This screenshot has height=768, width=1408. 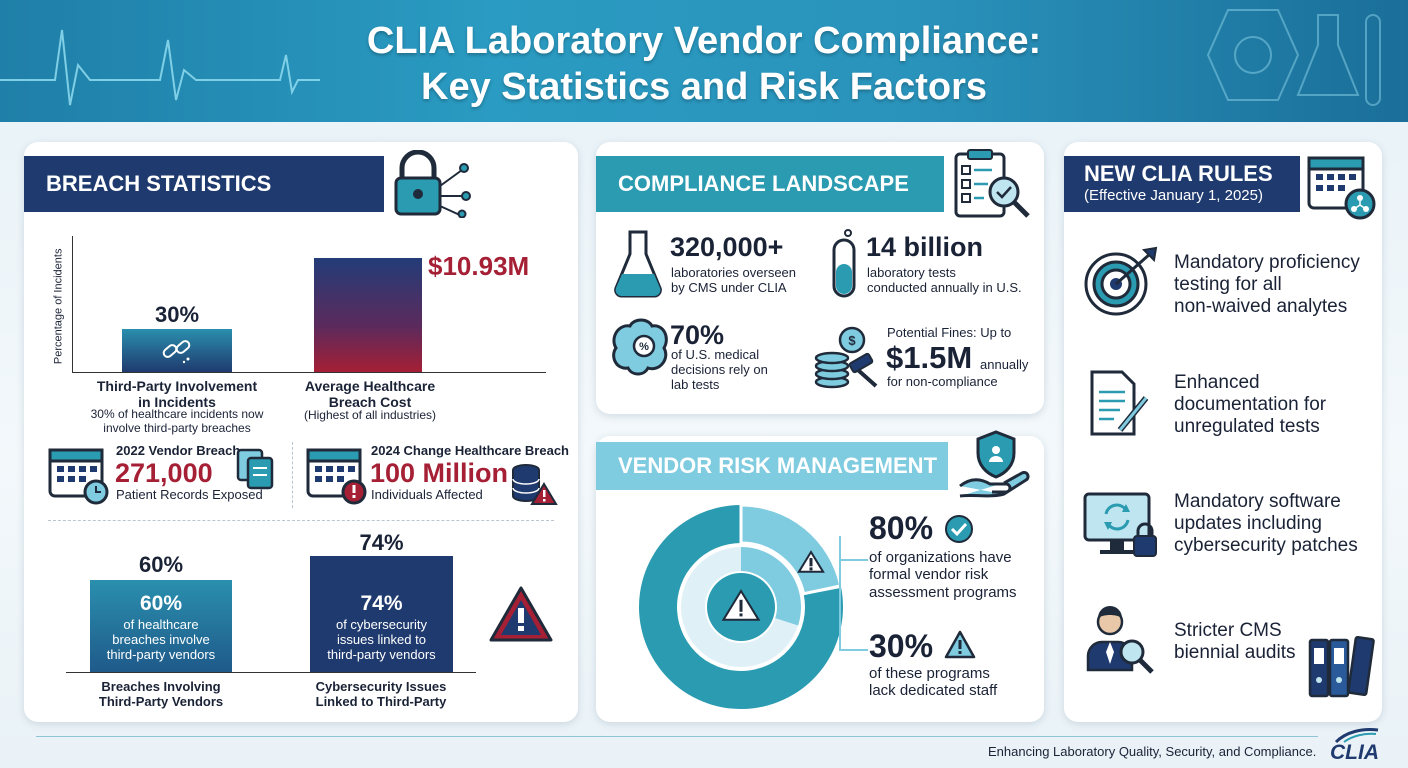 I want to click on chart2-x-axis, so click(x=271, y=672).